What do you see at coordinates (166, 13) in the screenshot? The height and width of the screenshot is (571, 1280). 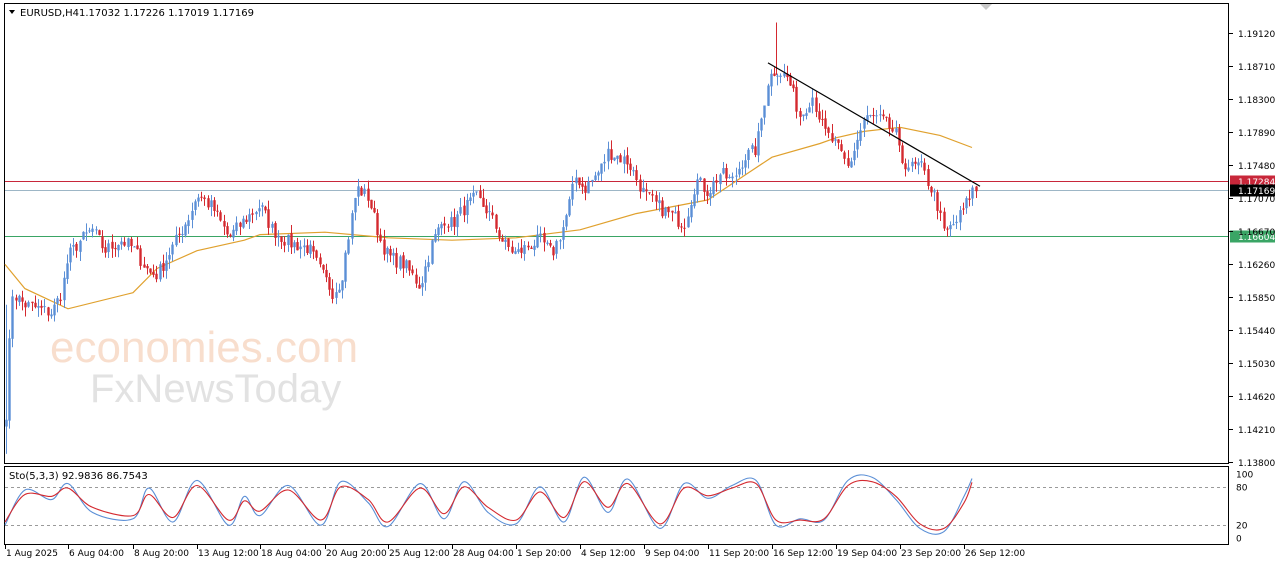 I see `ohlc-readout: 1.17032 1.17226 1.17019 1.17169` at bounding box center [166, 13].